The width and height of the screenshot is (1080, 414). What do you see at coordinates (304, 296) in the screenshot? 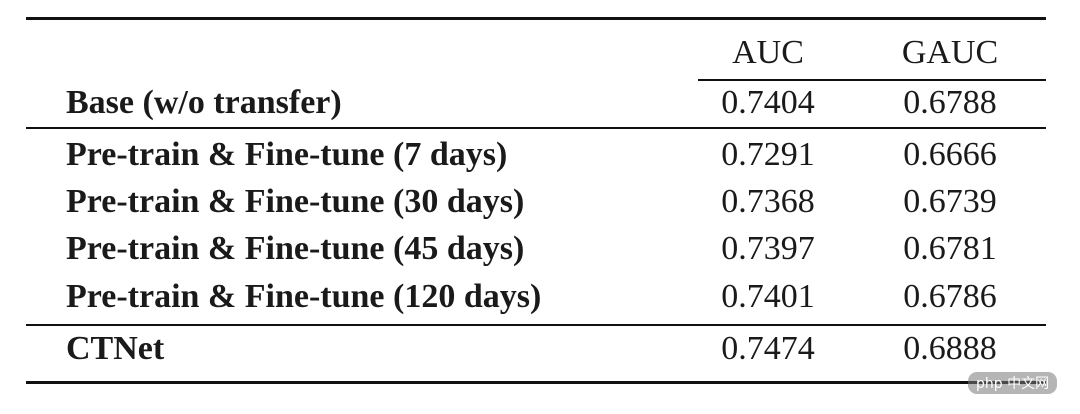
I see `row-method: Pre-train & Fine-tune (120 days)` at bounding box center [304, 296].